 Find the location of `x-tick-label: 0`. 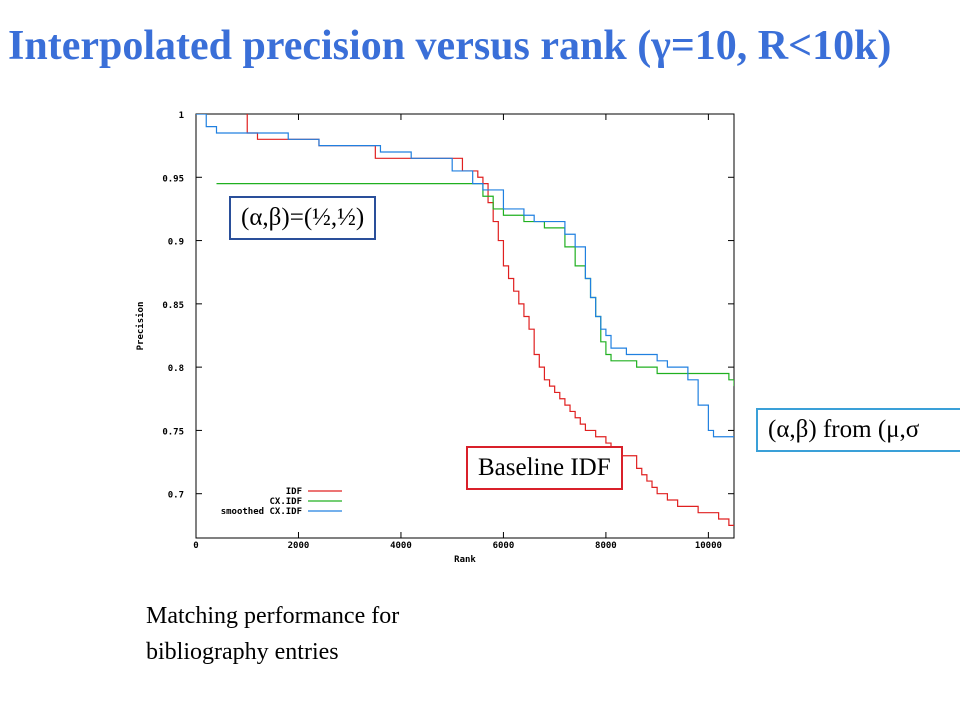

x-tick-label: 0 is located at coordinates (195, 546).